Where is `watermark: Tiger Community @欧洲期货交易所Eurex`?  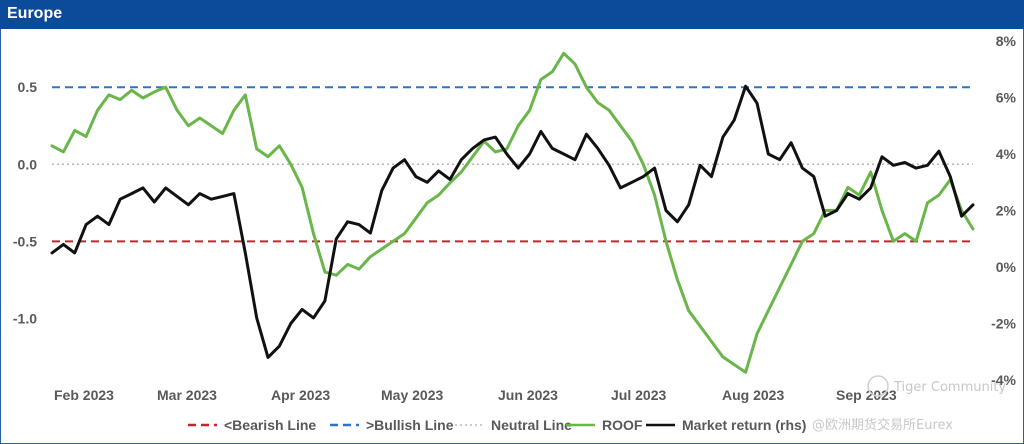 watermark: Tiger Community @欧洲期货交易所Eurex is located at coordinates (909, 404).